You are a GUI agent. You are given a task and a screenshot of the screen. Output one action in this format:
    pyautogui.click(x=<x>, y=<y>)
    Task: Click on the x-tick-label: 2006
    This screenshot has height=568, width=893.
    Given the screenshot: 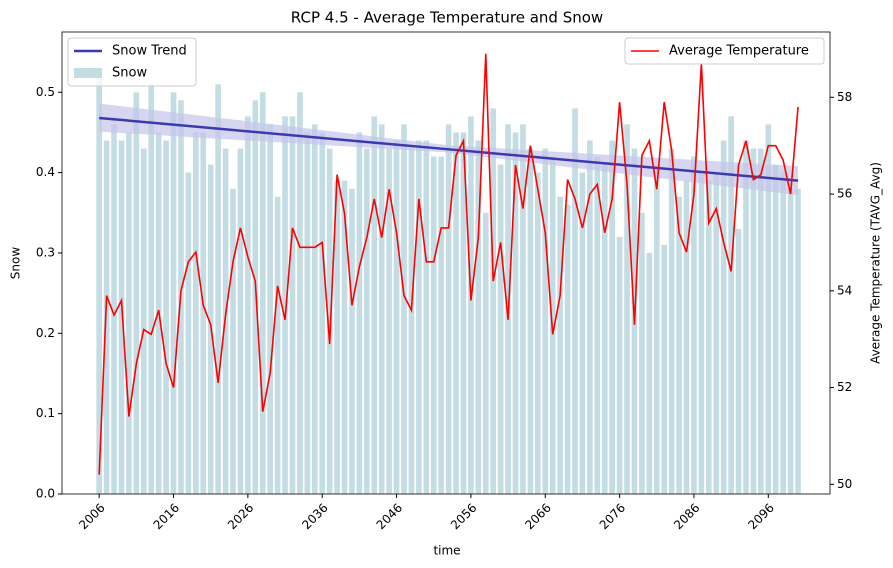 What is the action you would take?
    pyautogui.click(x=91, y=516)
    